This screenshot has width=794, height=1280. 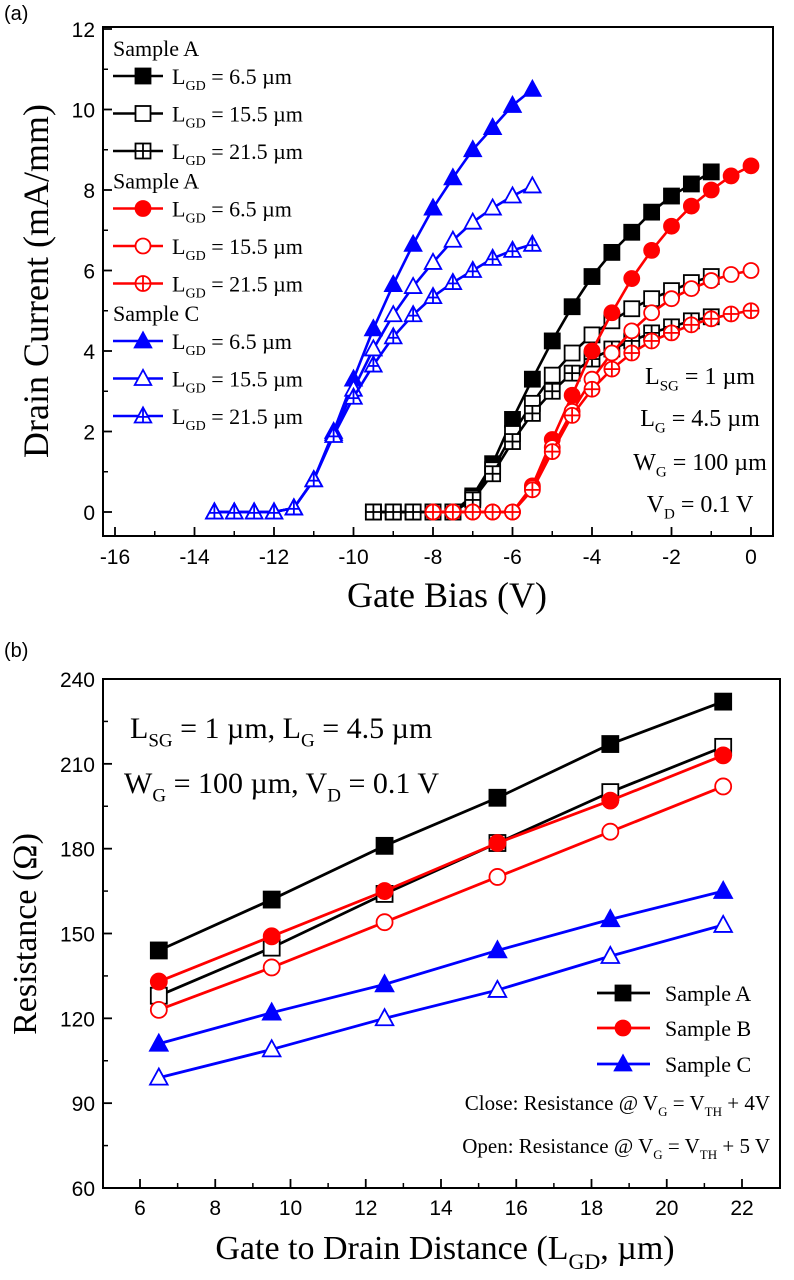 What do you see at coordinates (516, 1208) in the screenshot?
I see `x-tick-label: 16` at bounding box center [516, 1208].